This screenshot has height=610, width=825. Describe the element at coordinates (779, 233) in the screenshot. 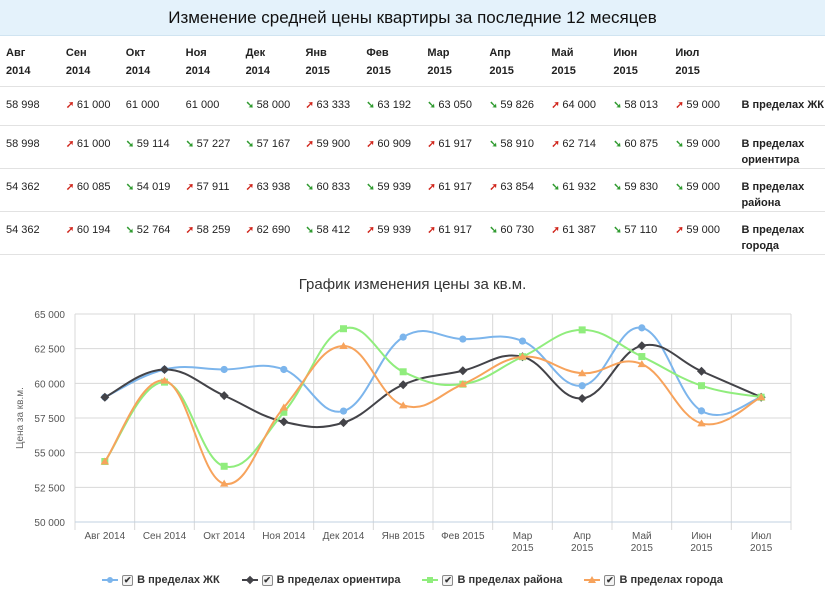

I see `region-label: В пределах города` at that location.